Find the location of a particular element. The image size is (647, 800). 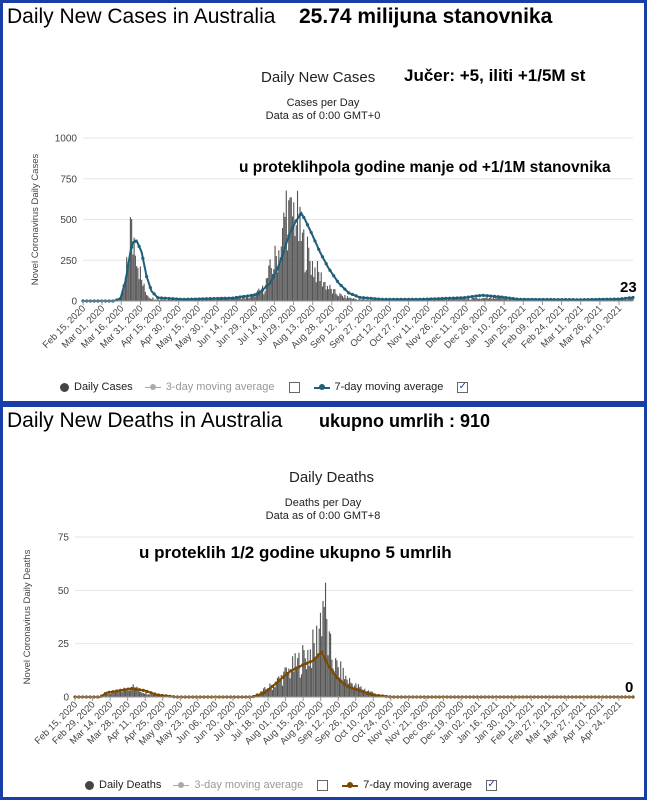

deaths-subtitle-line2: Data as of 0:00 GMT+8 is located at coordinates (323, 516).